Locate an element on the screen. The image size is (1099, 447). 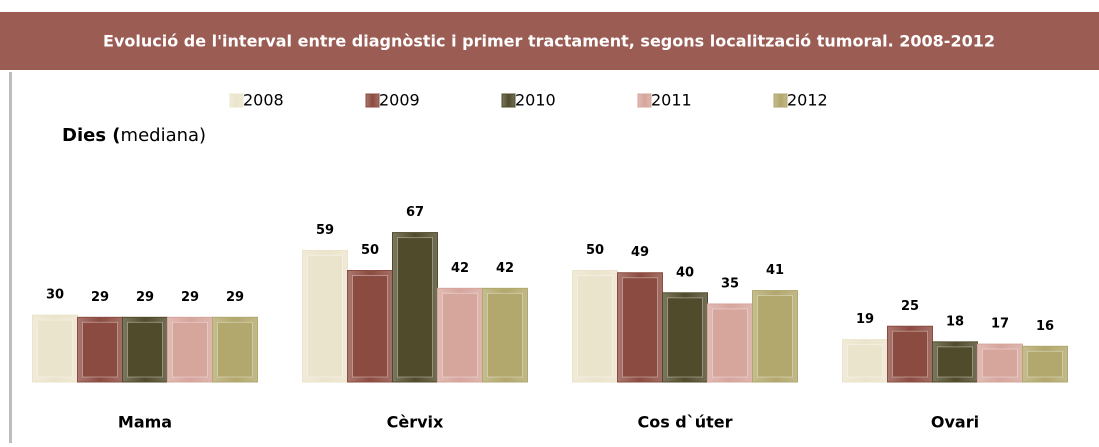
data-label: 40 is located at coordinates (685, 272).